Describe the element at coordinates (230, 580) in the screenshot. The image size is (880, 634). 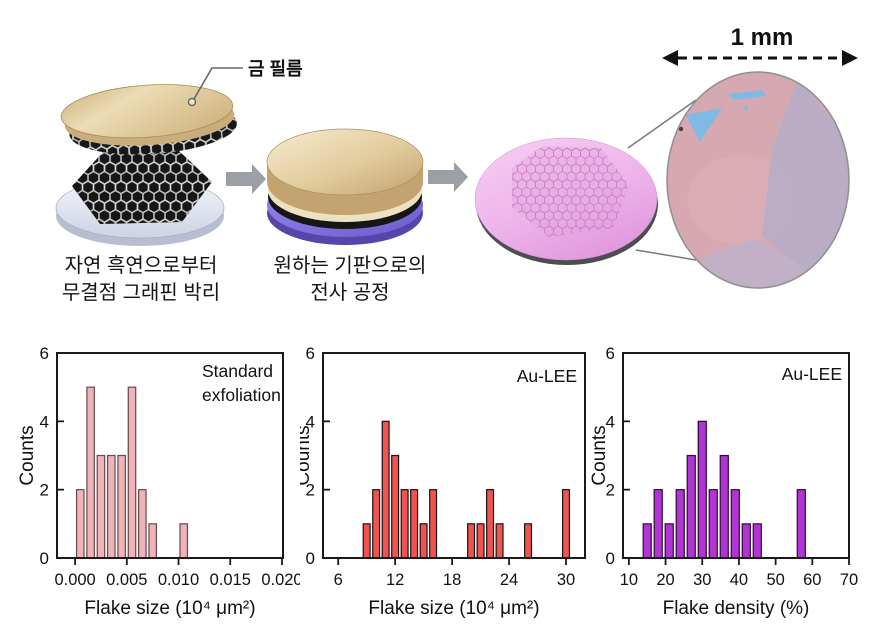
I see `x-tick-label: 0.015` at that location.